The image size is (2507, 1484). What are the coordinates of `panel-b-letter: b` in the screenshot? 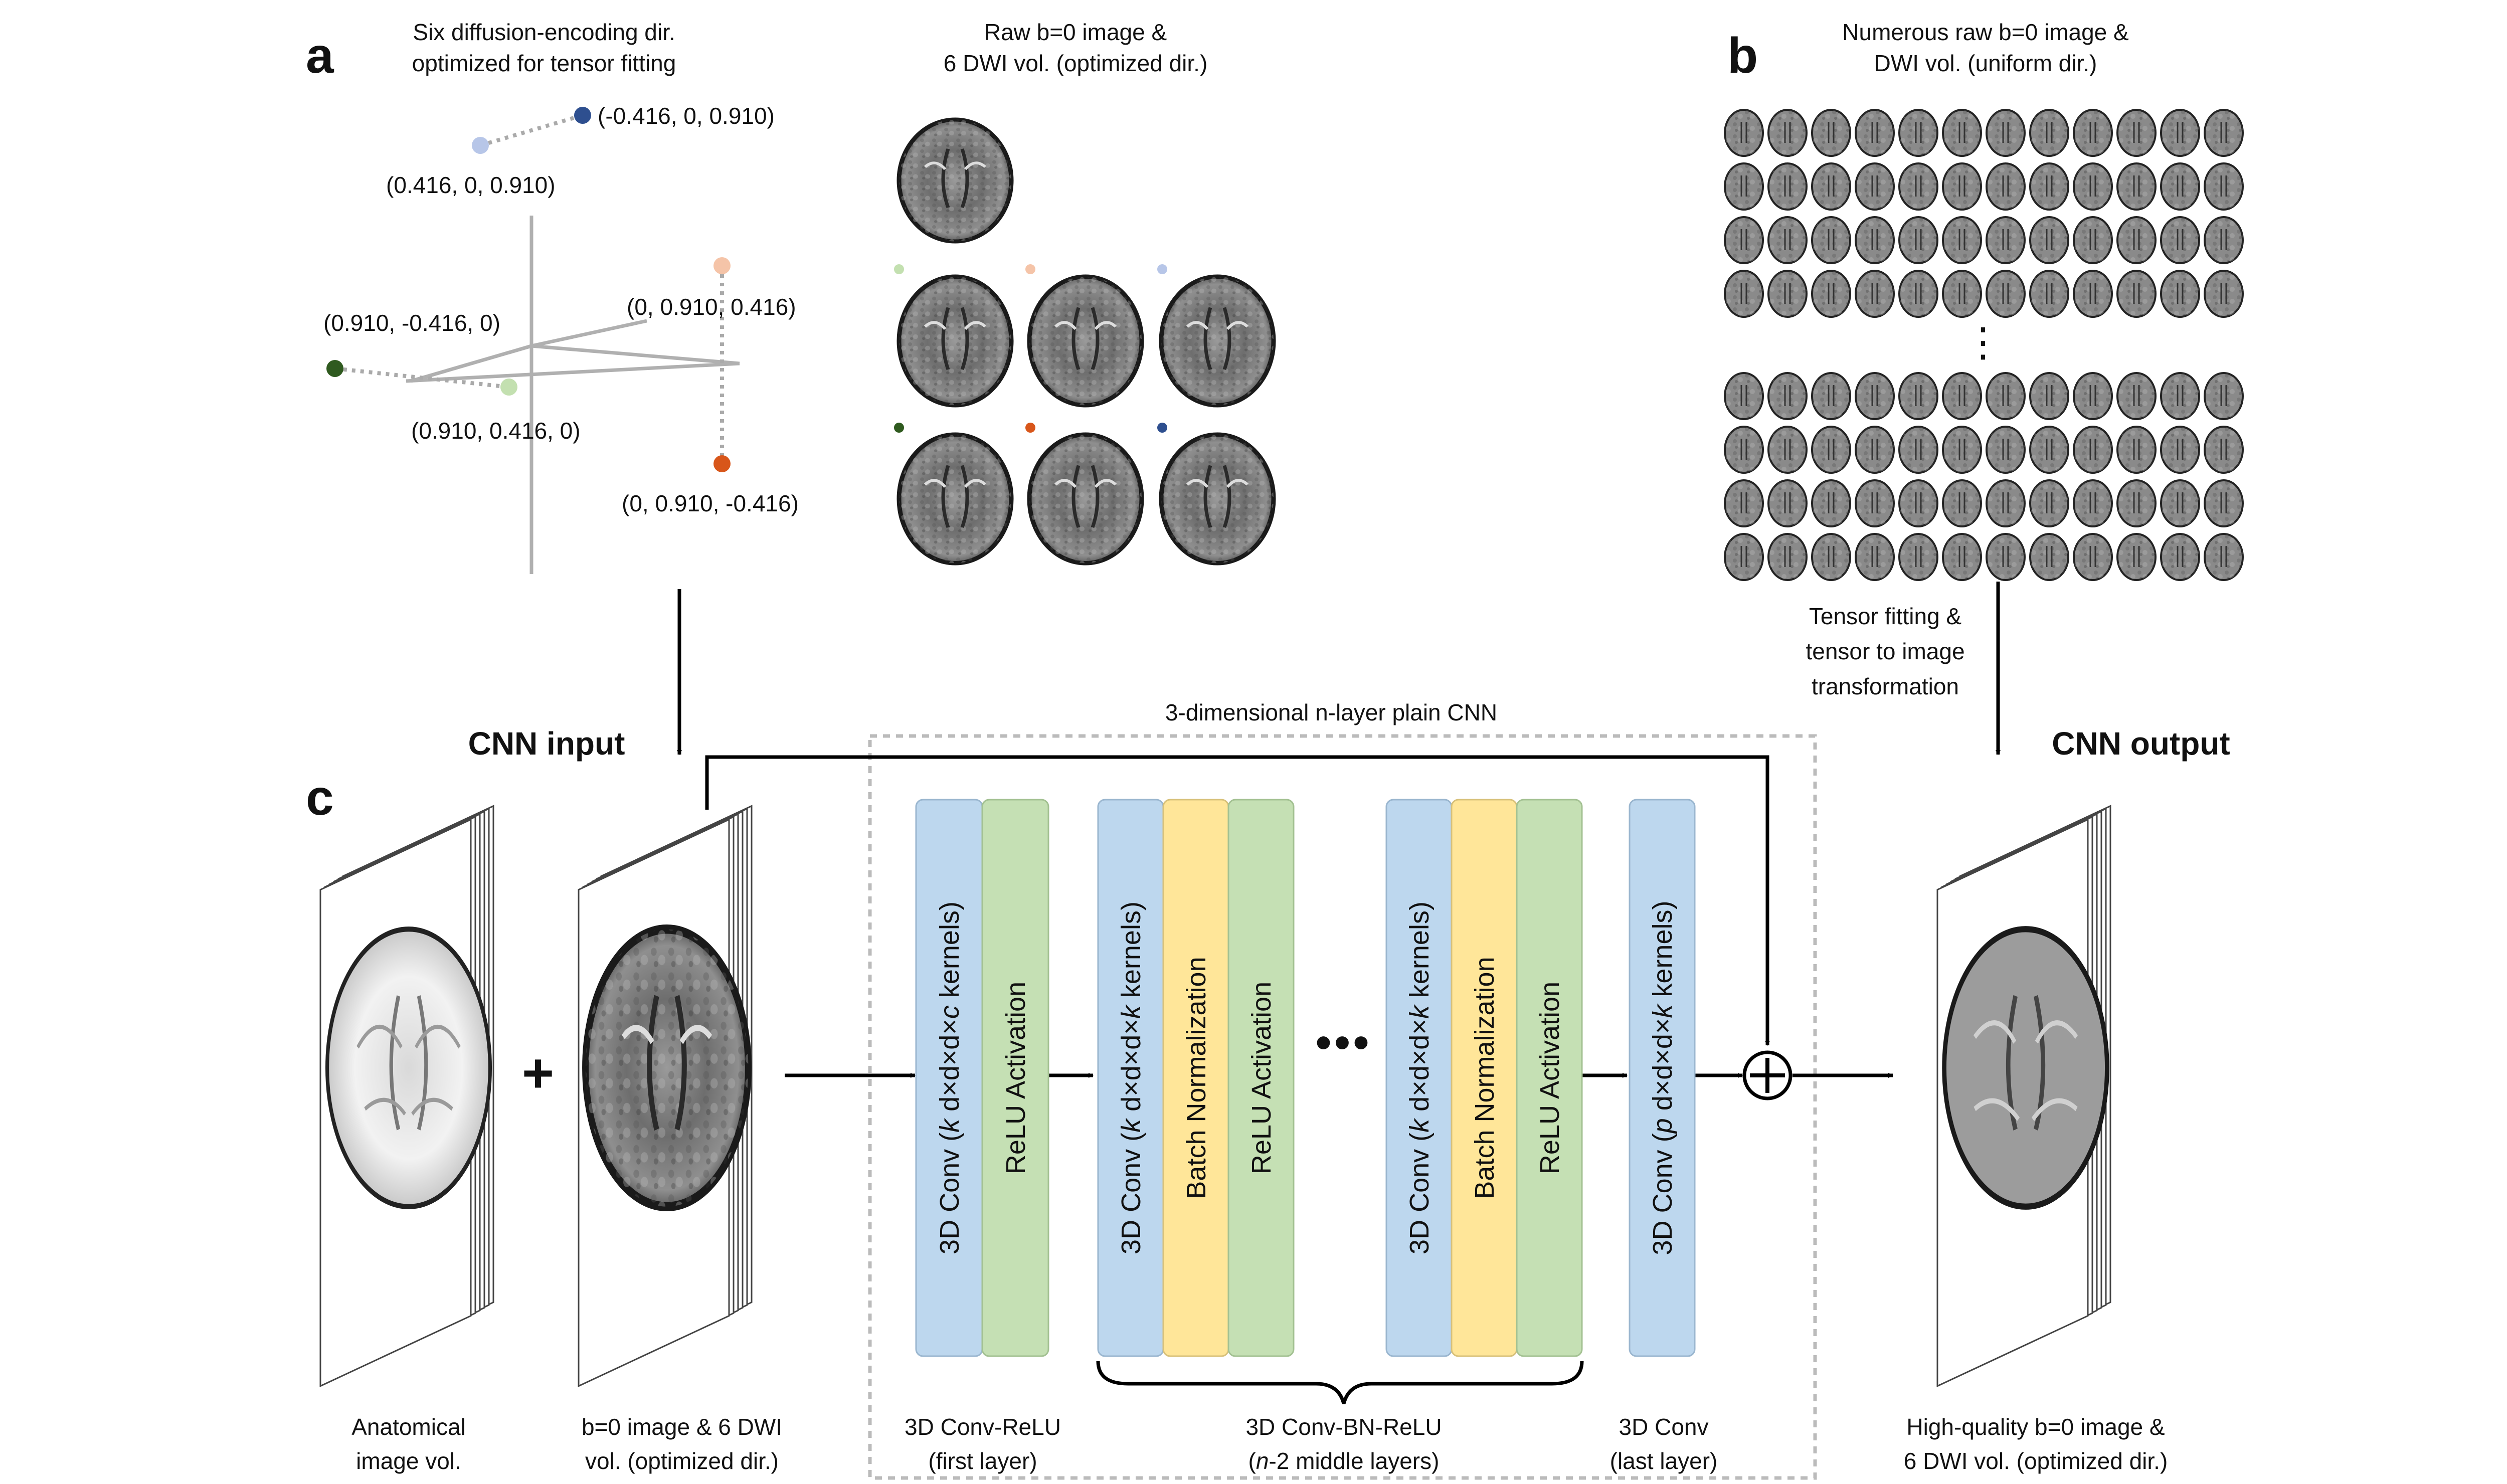 It's located at (1742, 56).